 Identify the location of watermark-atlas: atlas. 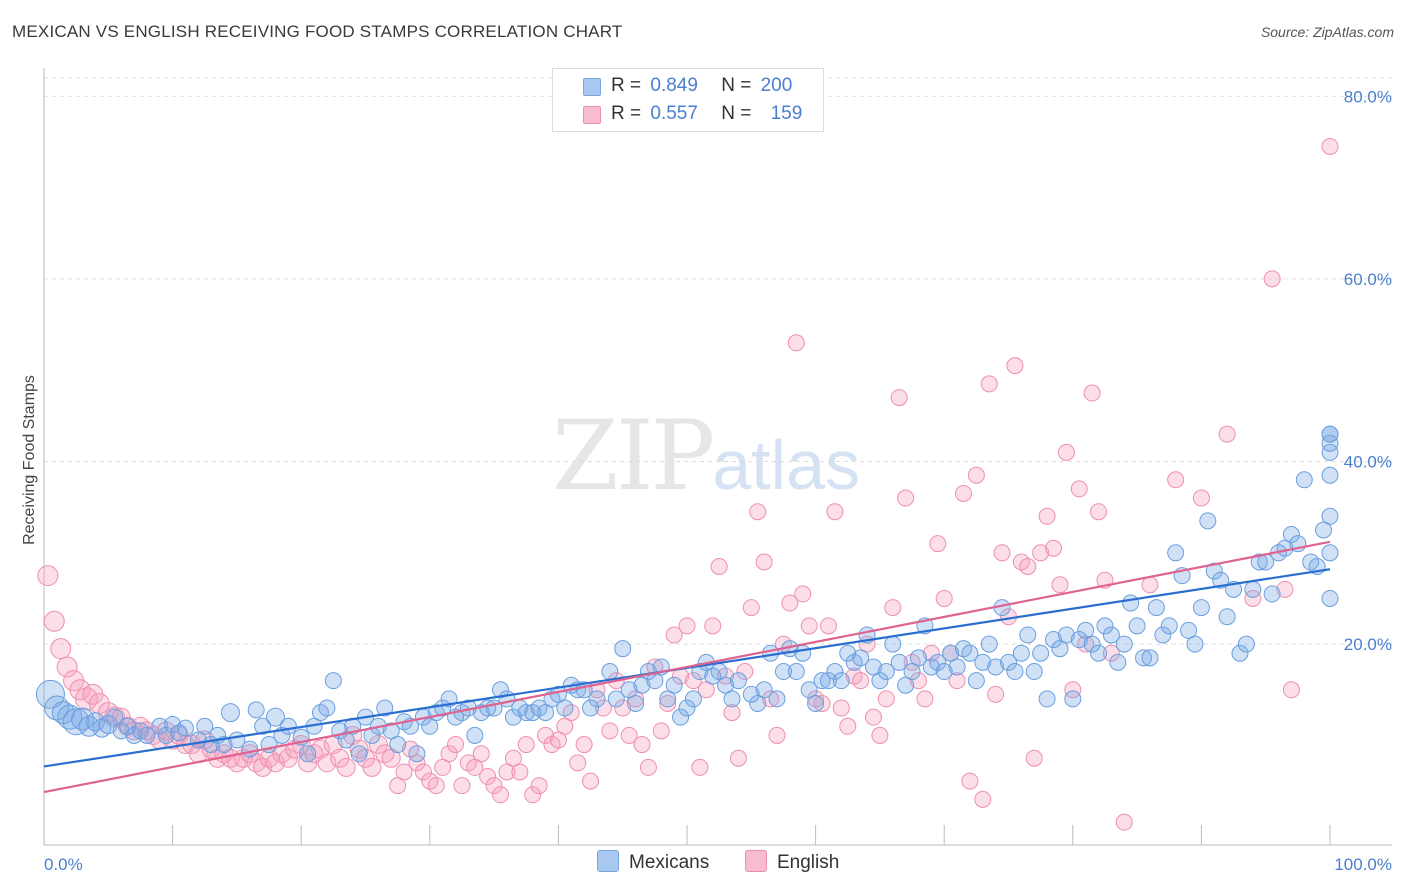
(786, 465).